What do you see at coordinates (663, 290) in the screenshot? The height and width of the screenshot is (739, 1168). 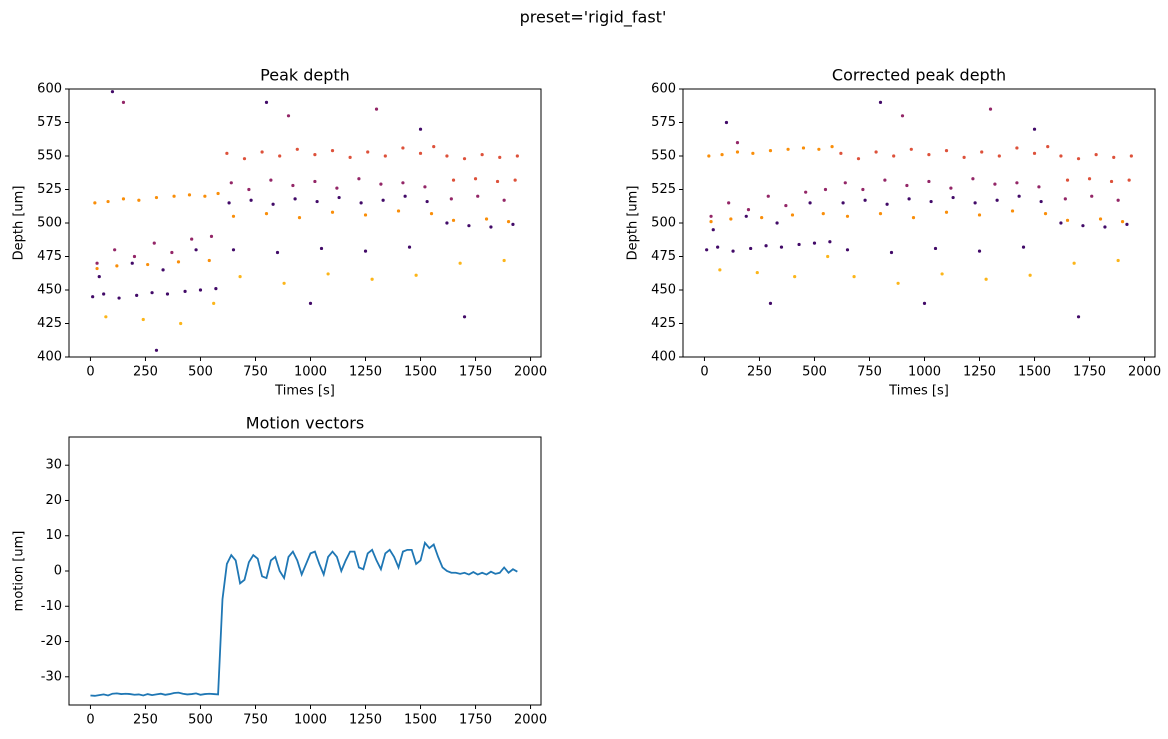 I see `y-tick-label: 450` at bounding box center [663, 290].